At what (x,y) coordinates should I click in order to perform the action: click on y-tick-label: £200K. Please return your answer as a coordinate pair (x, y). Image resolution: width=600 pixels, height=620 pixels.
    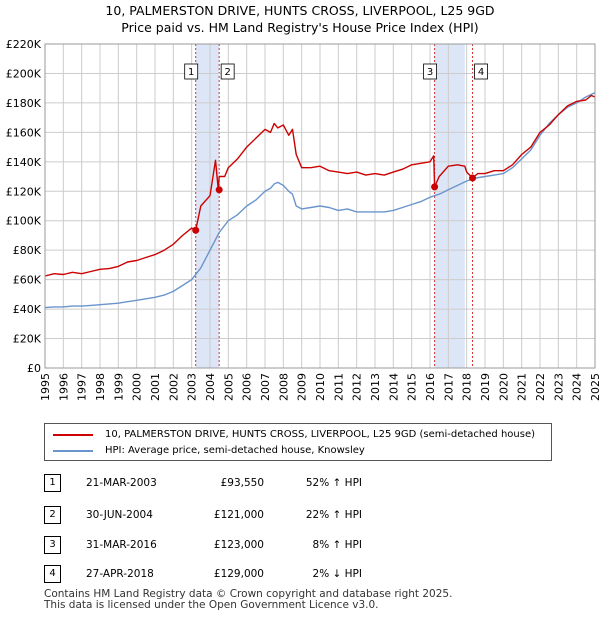
    Looking at the image, I should click on (24, 73).